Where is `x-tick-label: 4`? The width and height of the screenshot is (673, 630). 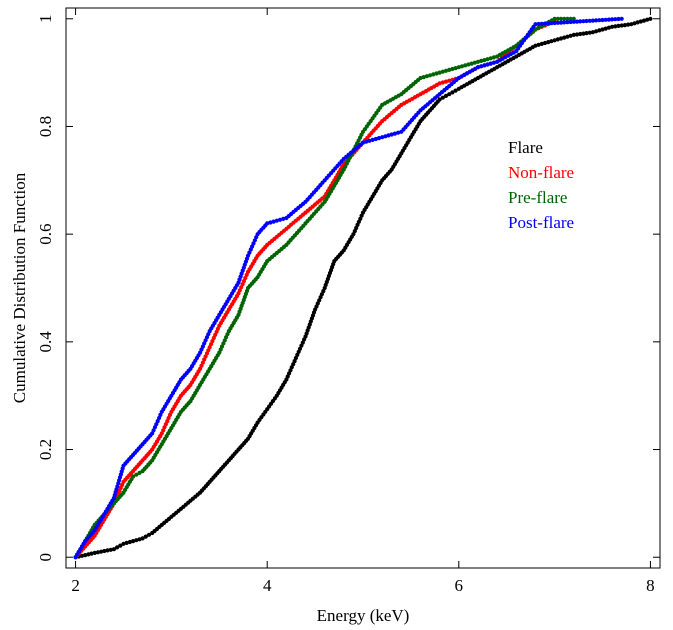
x-tick-label: 4 is located at coordinates (267, 585).